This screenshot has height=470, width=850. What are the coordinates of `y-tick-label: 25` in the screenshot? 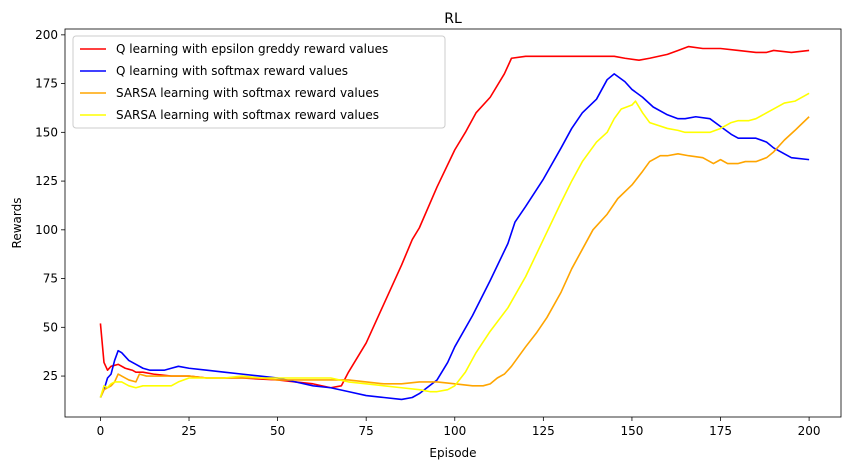 It's located at (50, 376).